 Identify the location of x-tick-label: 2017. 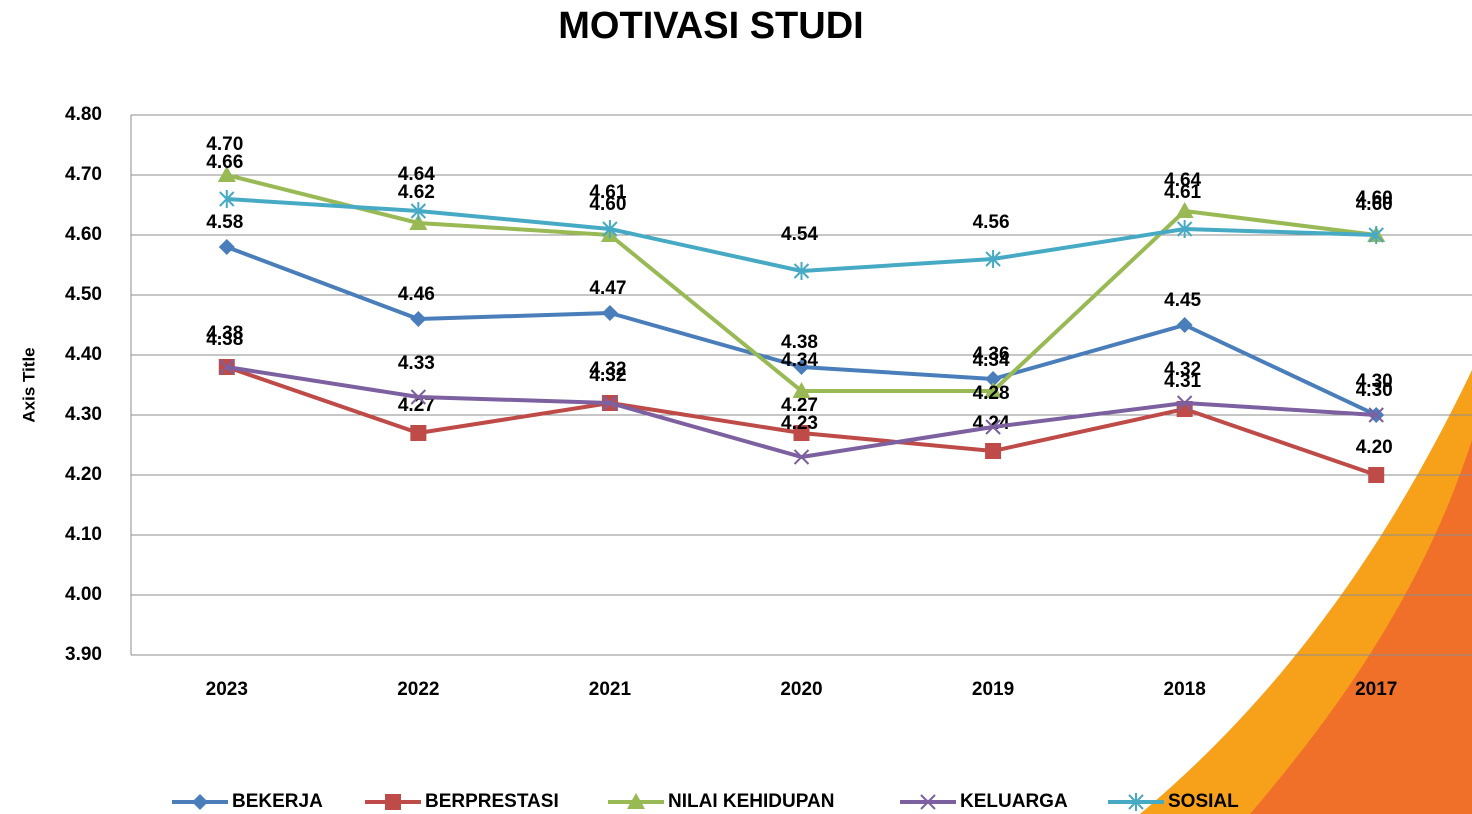
(1376, 689).